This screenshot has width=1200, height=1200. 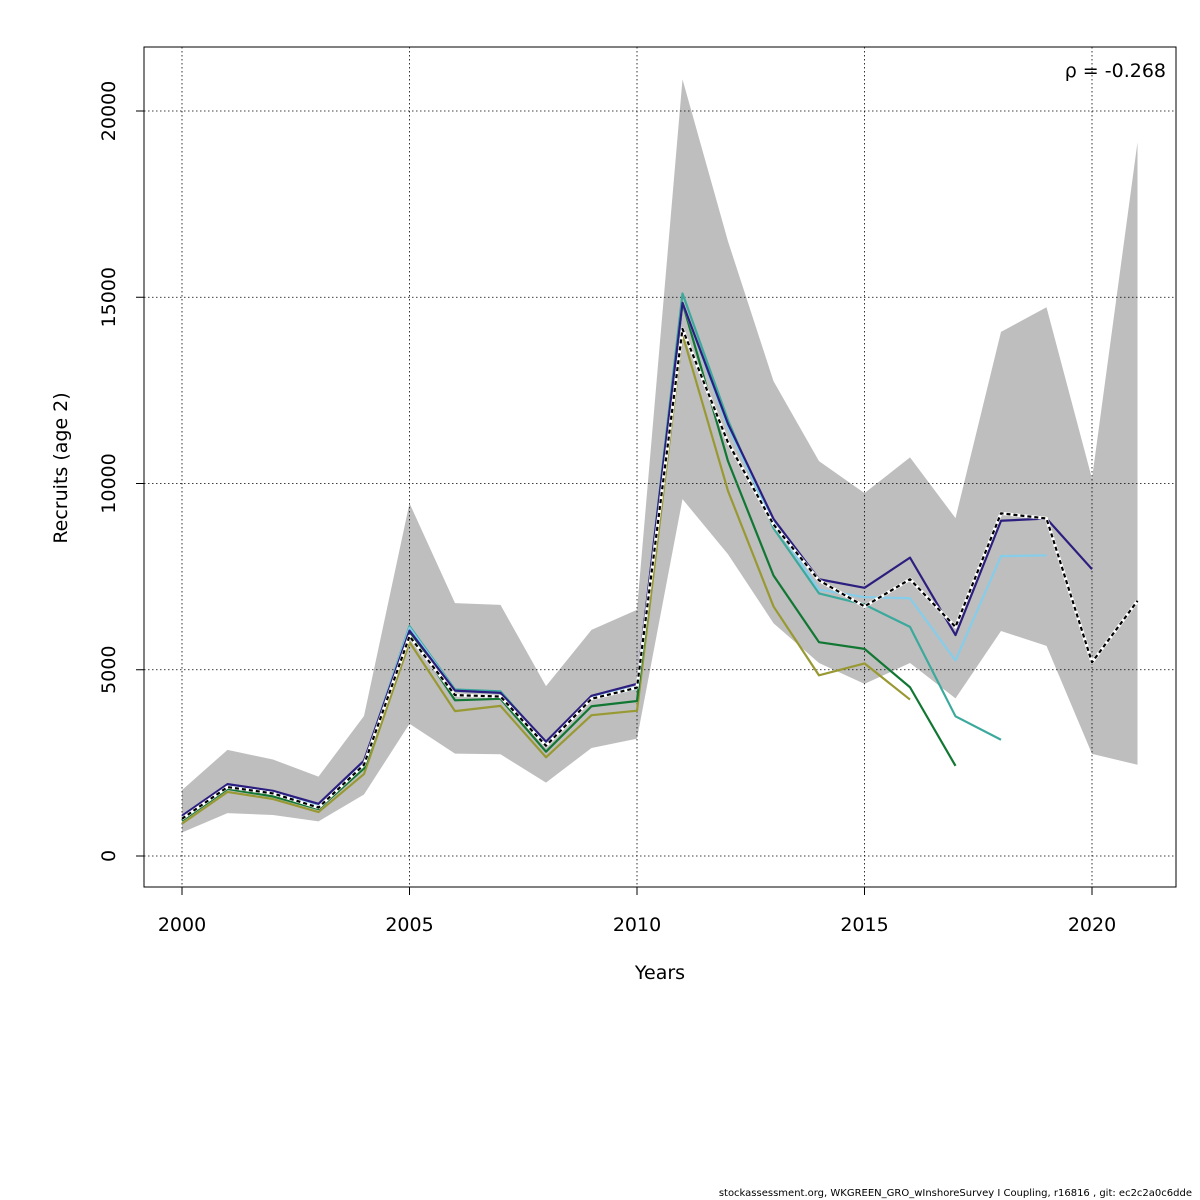 I want to click on x-tick-label: 2020, so click(x=1092, y=925).